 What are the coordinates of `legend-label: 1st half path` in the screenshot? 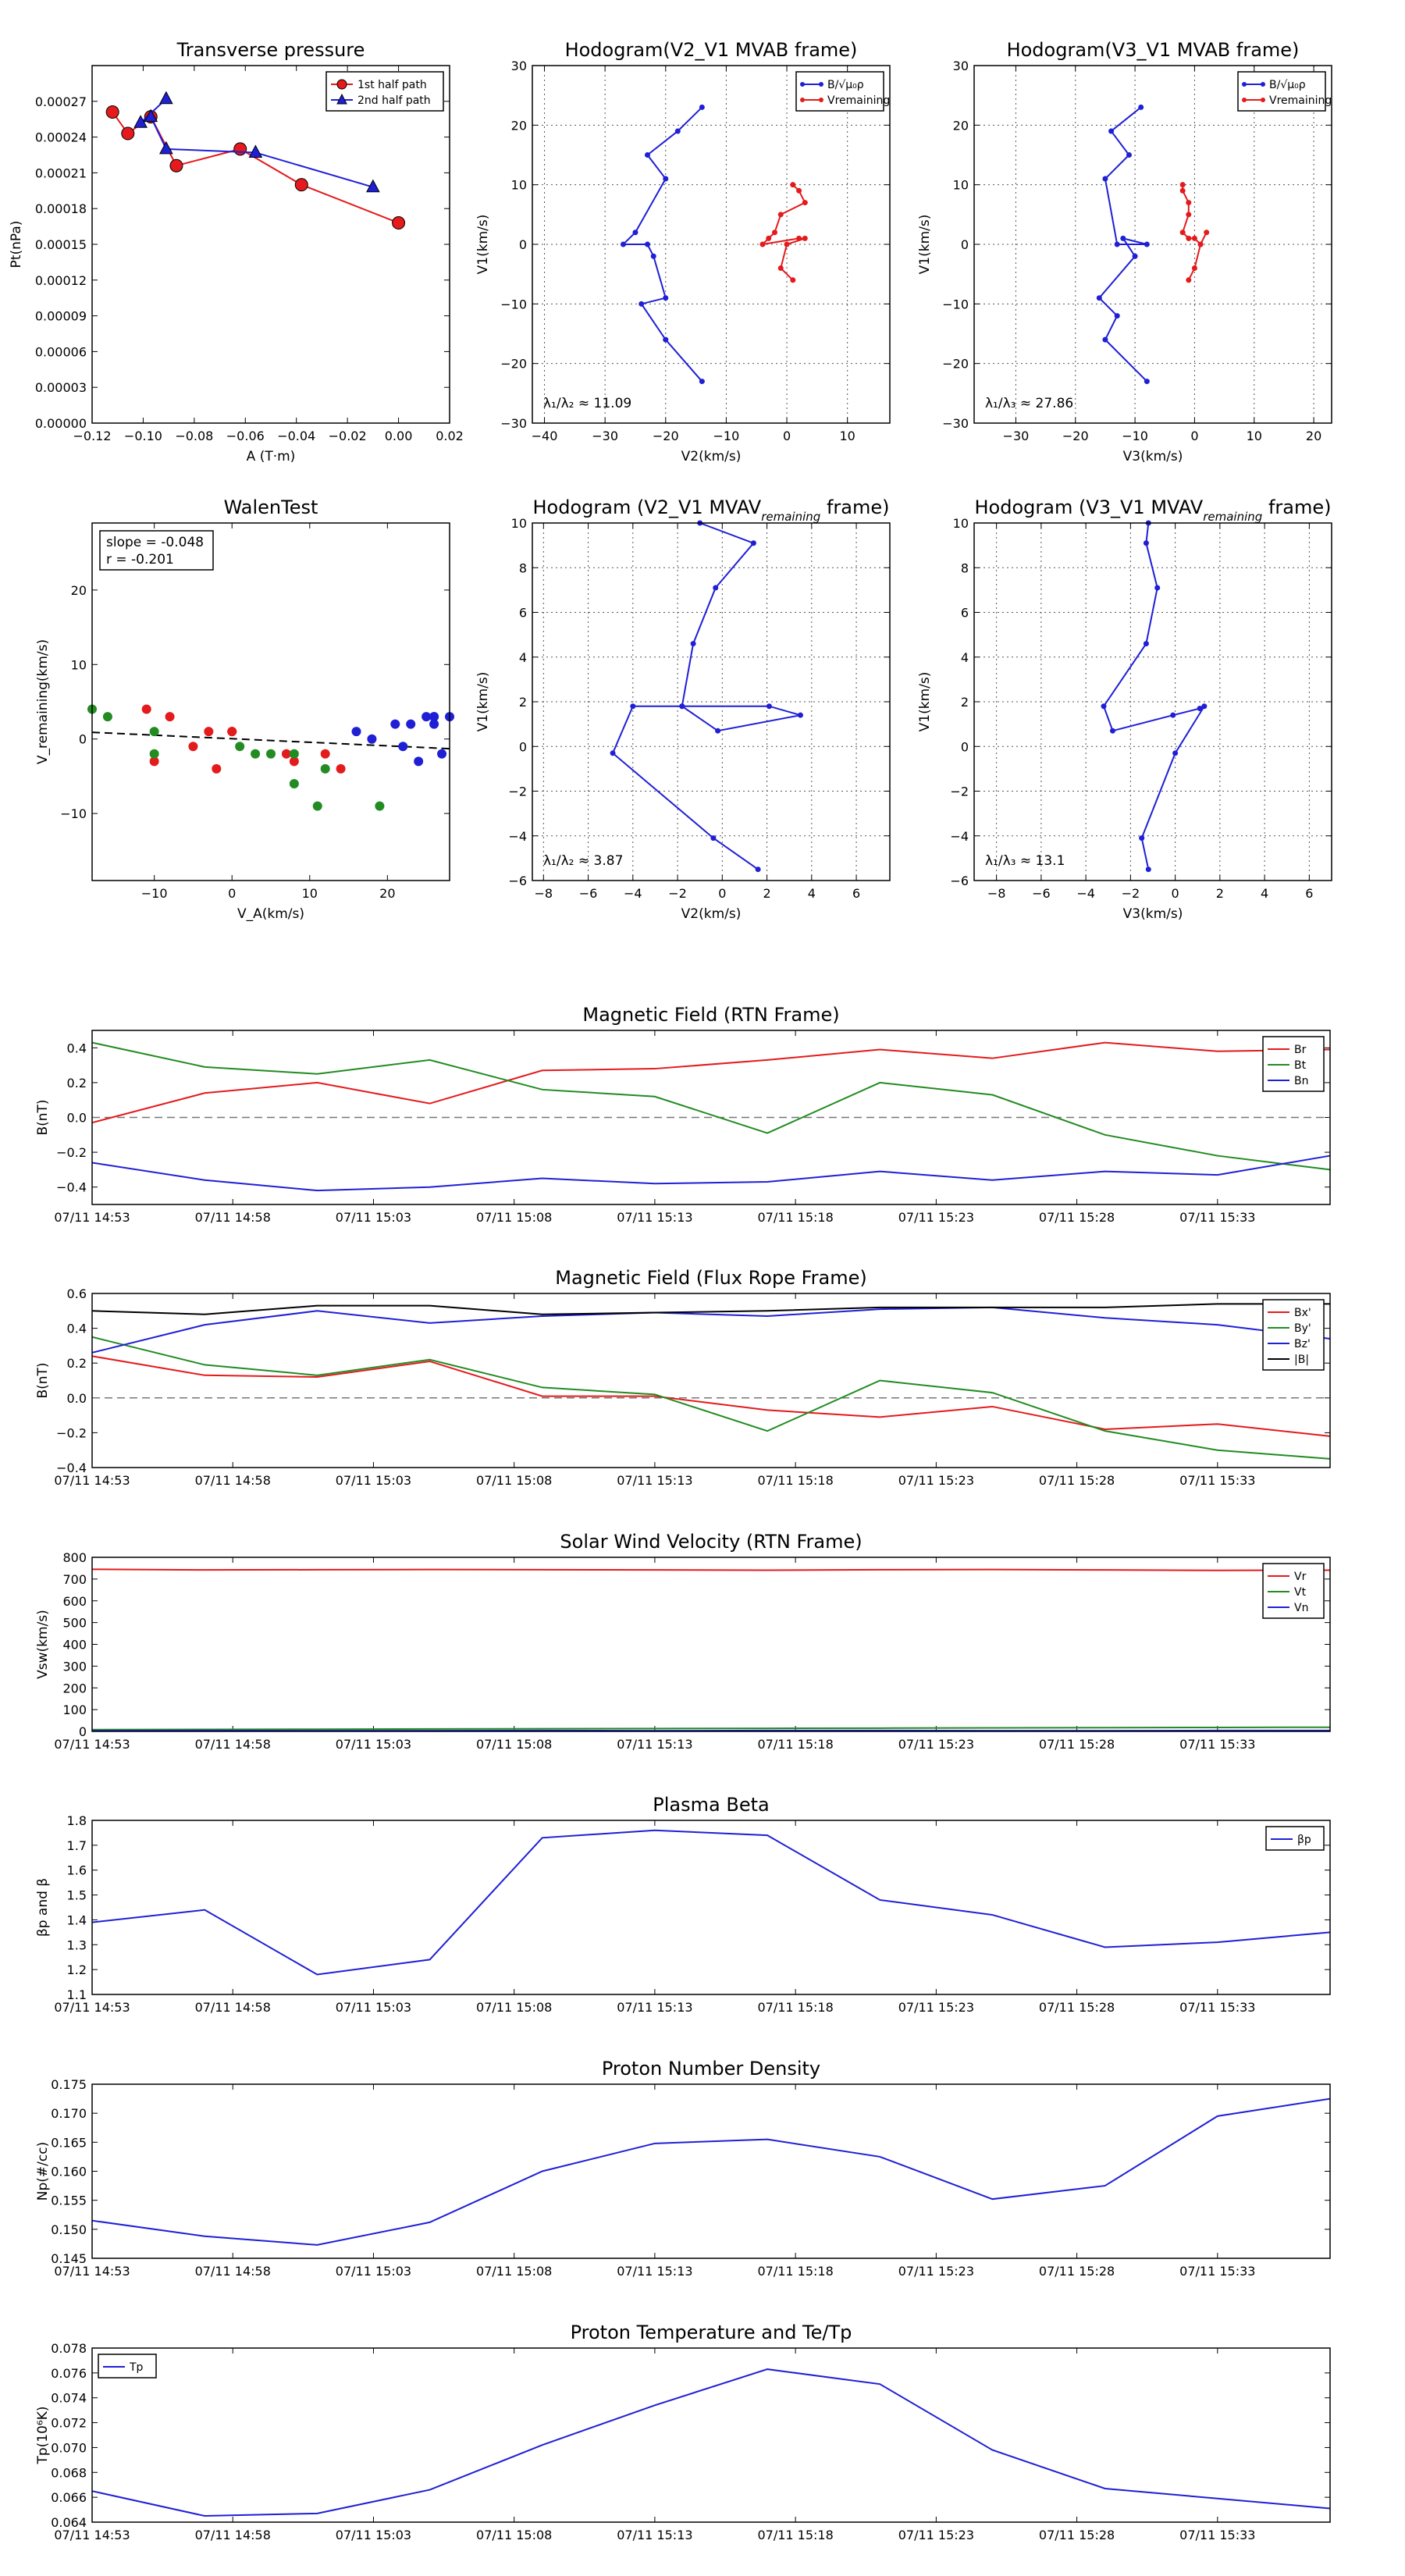 It's located at (392, 85).